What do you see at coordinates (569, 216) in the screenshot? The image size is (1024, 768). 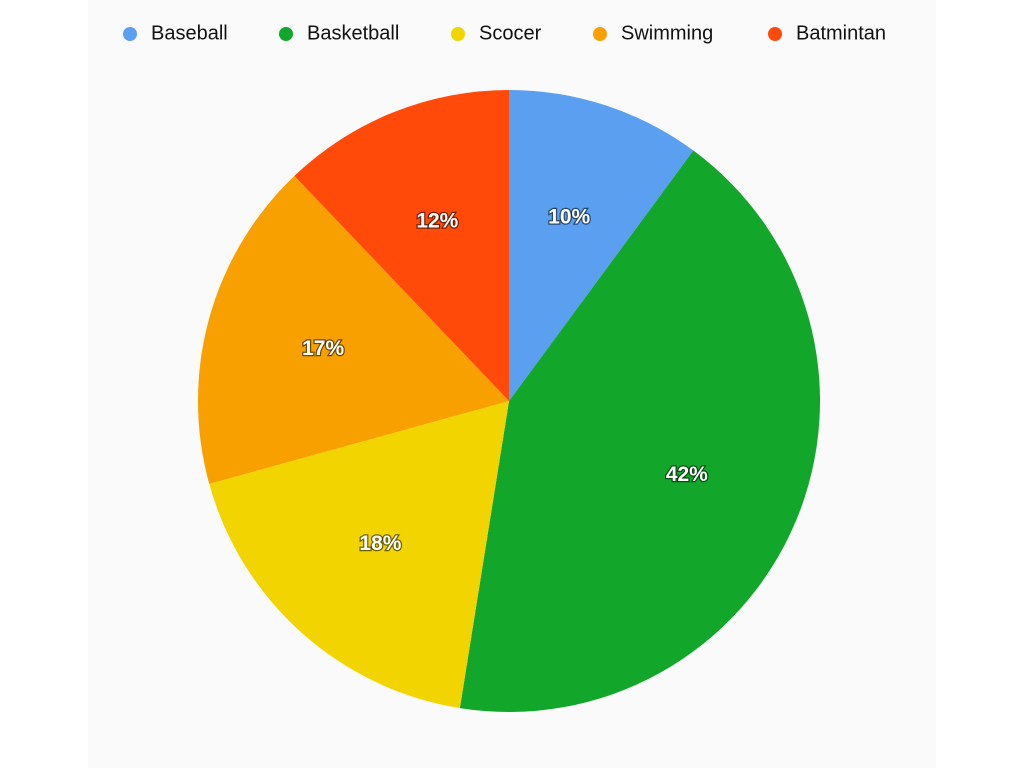 I see `value-label: 10%` at bounding box center [569, 216].